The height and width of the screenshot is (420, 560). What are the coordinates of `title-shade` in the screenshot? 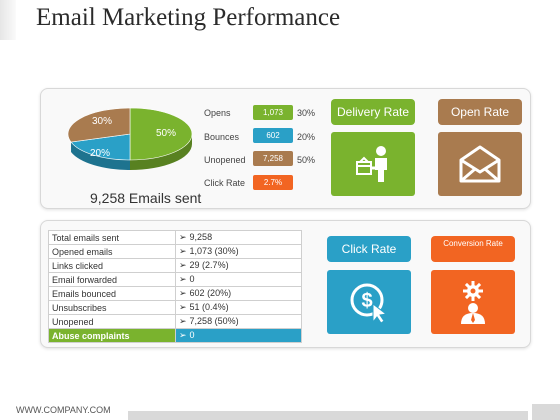 It's located at (8, 20).